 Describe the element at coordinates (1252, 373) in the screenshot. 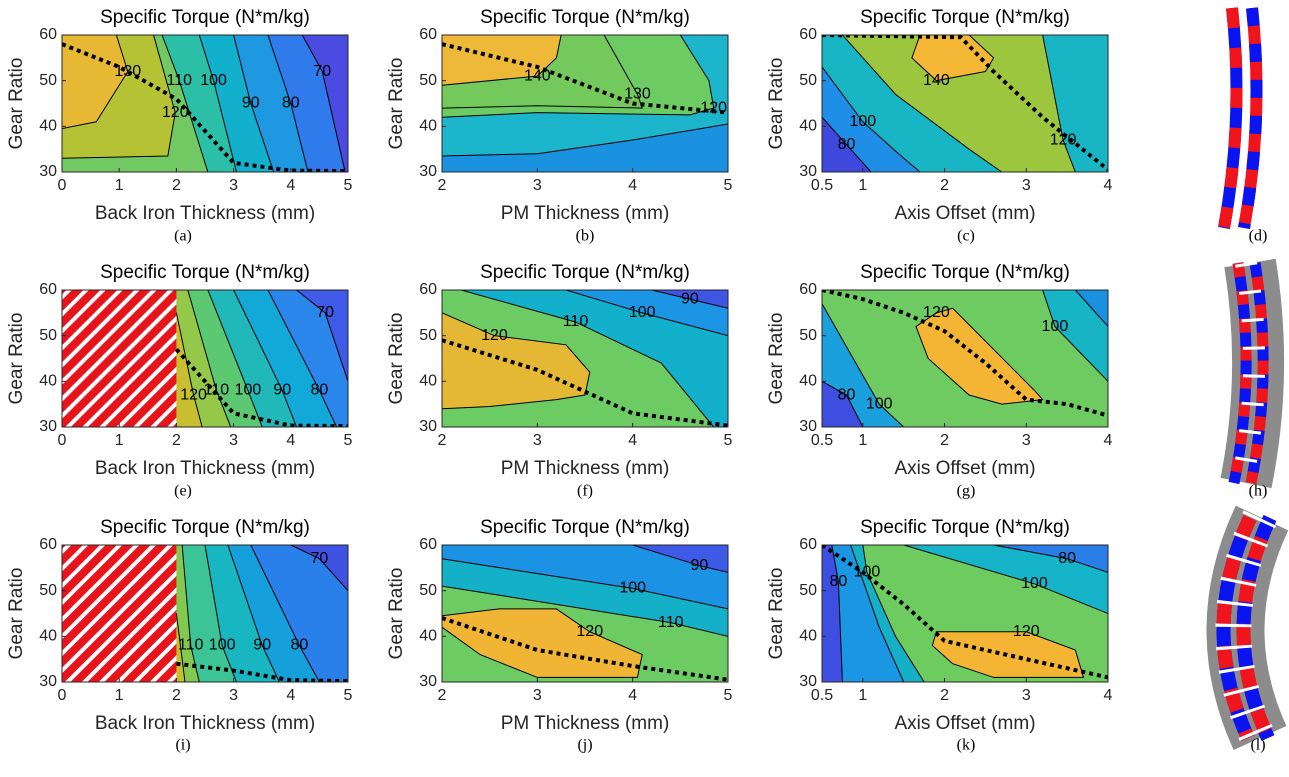

I see `magnet-diagram` at that location.